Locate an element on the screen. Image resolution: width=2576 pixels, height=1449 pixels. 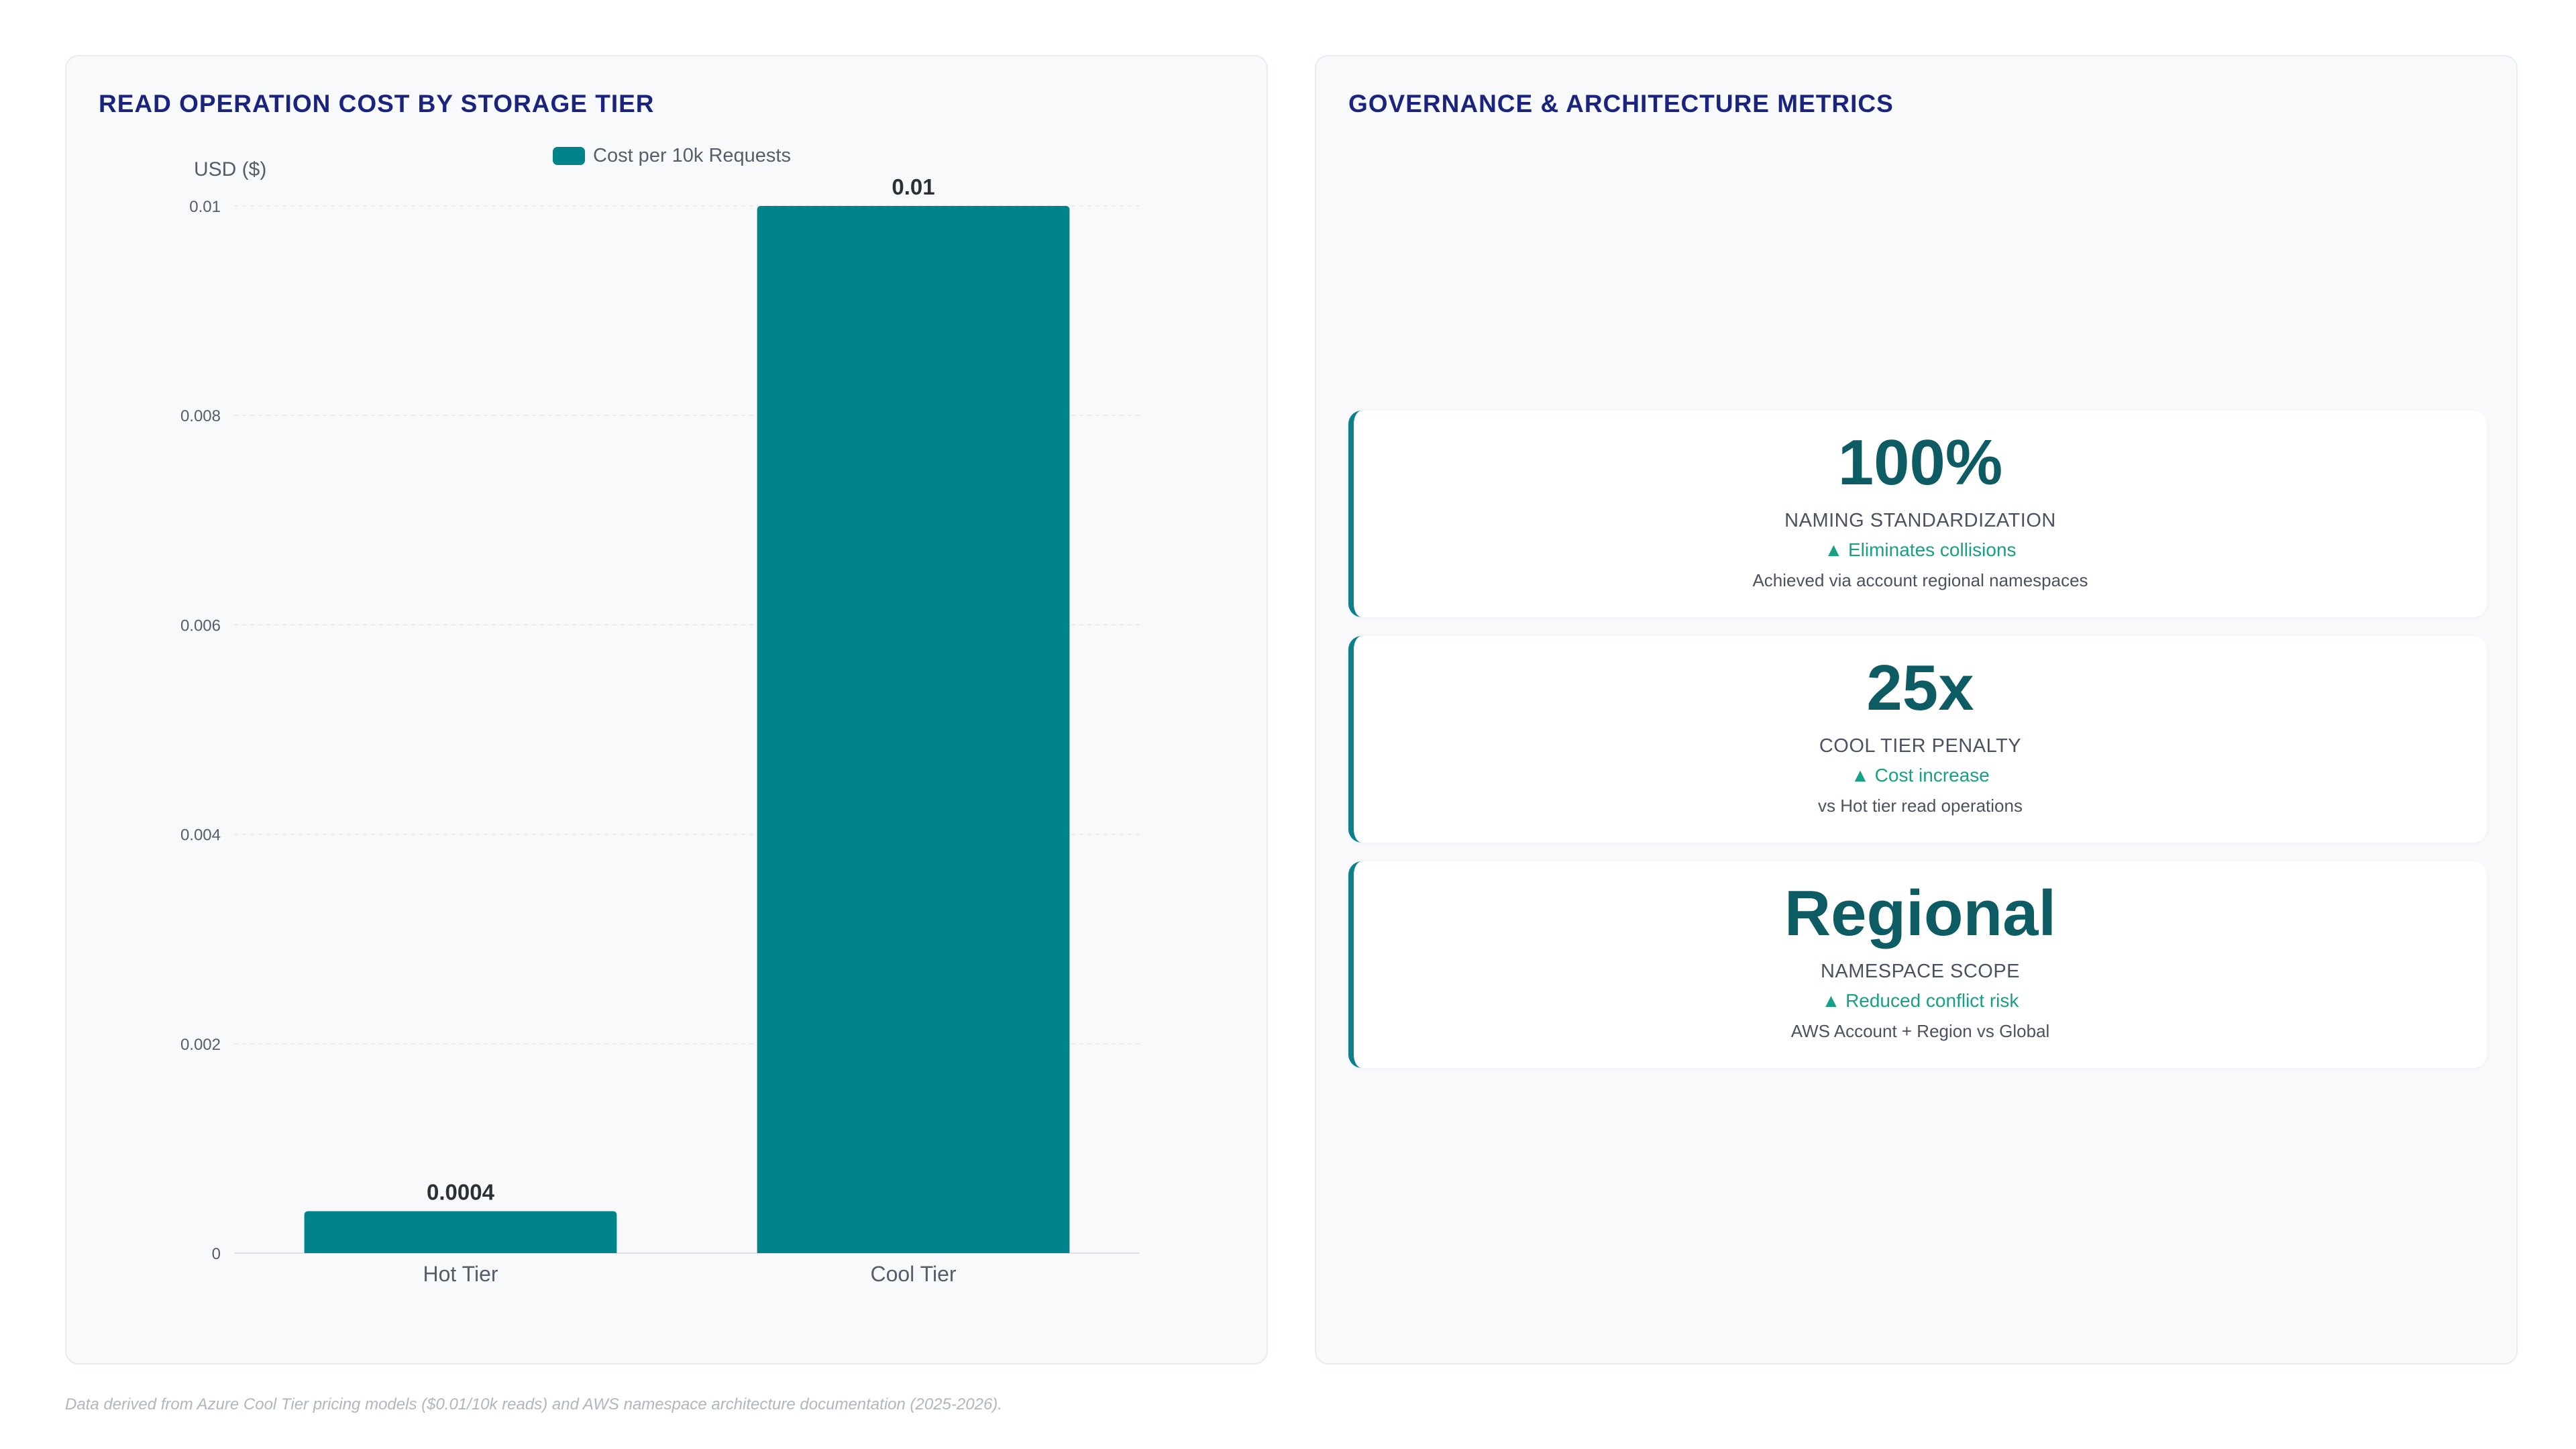
y-tick-label: 0.01 is located at coordinates (205, 207).